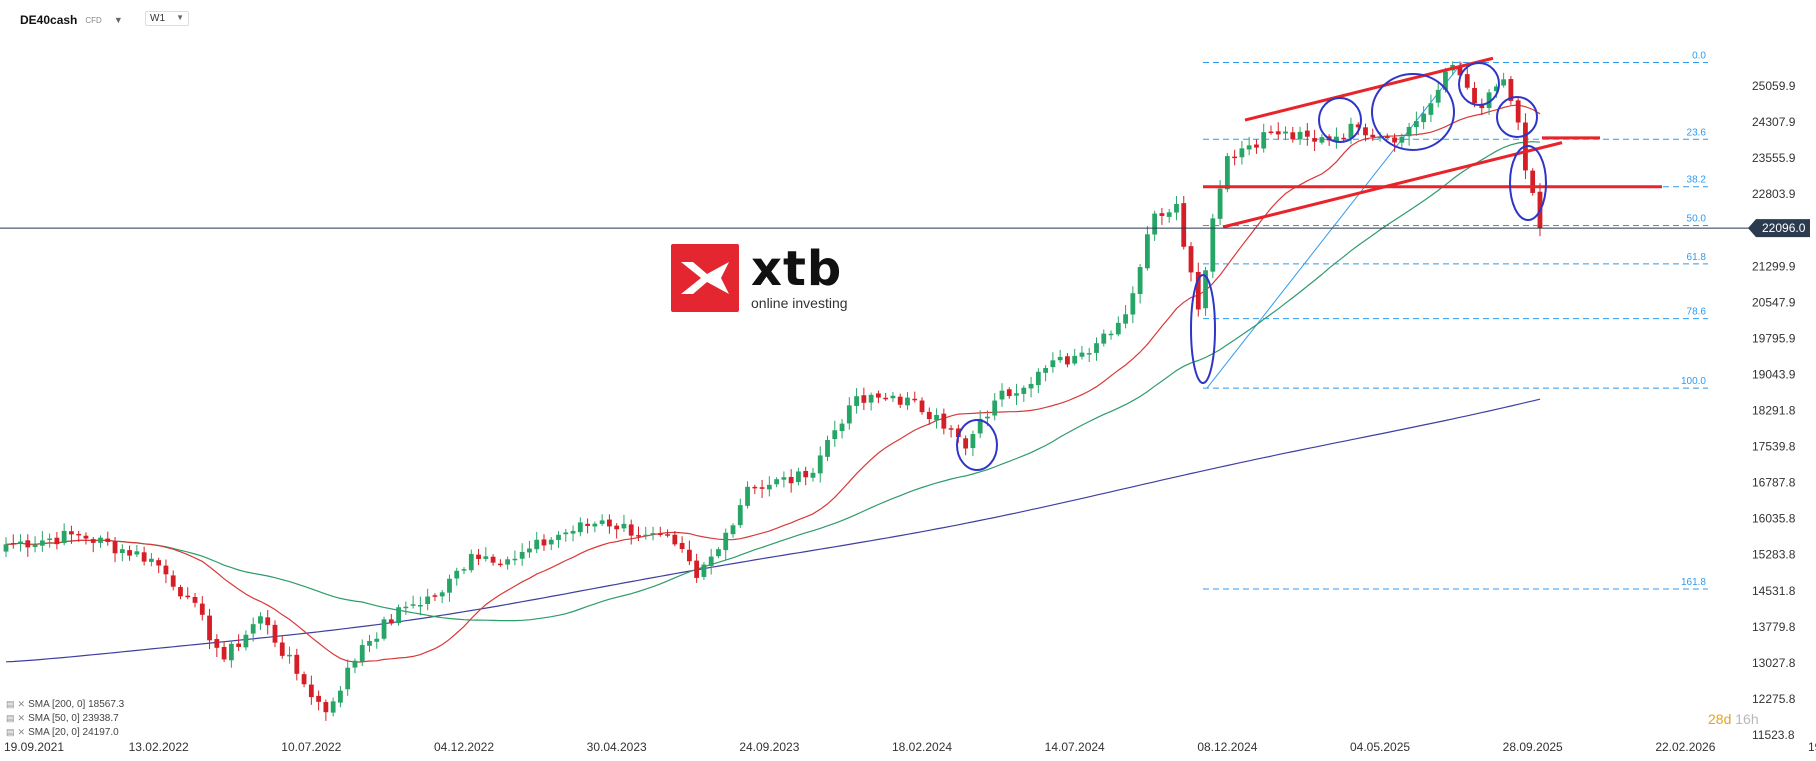  I want to click on indicator-legend-sma50: ▤ ✕ SMA [50, 0] 23938.7, so click(62, 718).